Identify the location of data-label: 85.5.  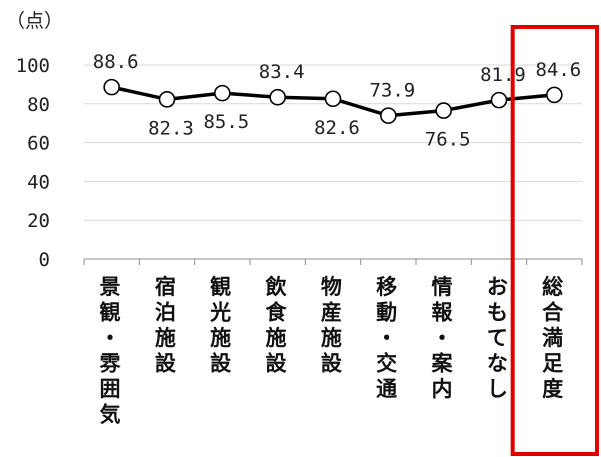
(226, 122).